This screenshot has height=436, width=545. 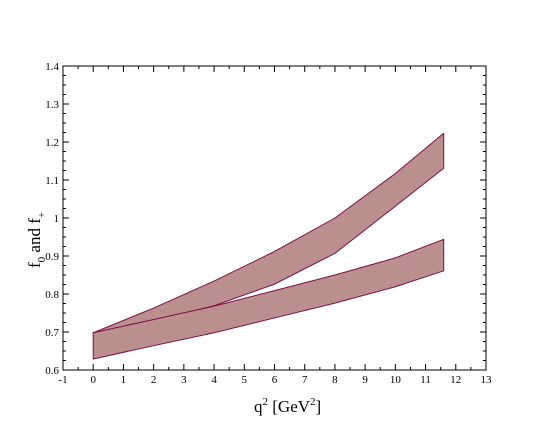 I want to click on x-axis-tick-labels: -1 0 1 2 3 4 5 6 7 8 9 10 11 12 13, so click(x=275, y=380).